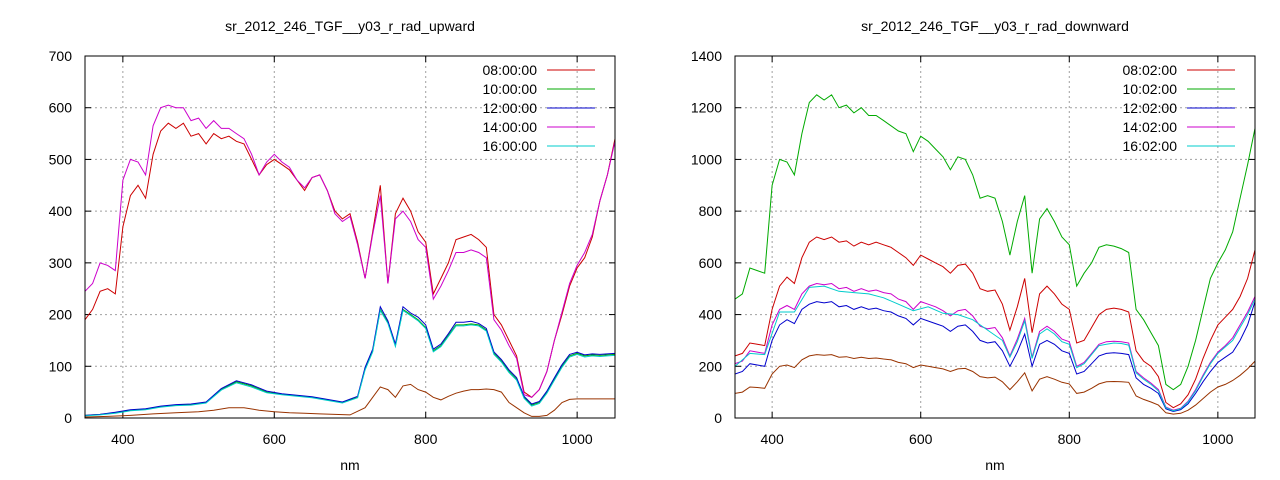 This screenshot has width=1280, height=480. I want to click on chart-title: sr_2012_246_TGF__y03_r_rad_upward, so click(350, 26).